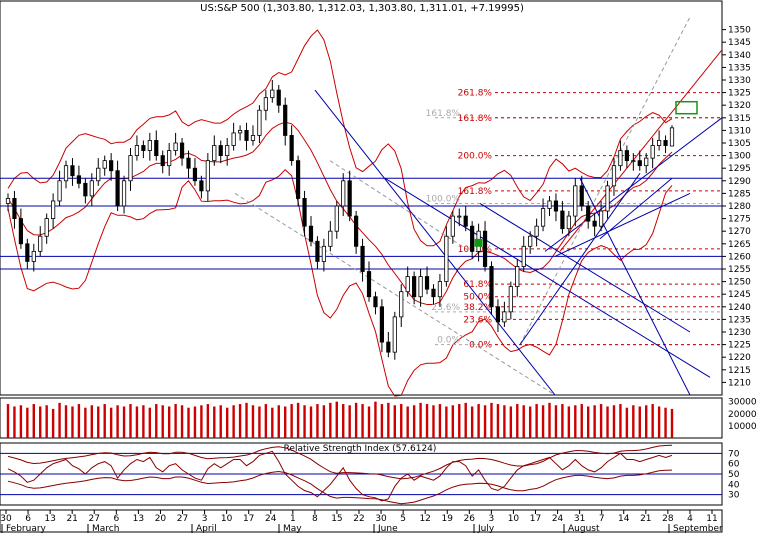 The width and height of the screenshot is (765, 533). What do you see at coordinates (378, 418) in the screenshot?
I see `volume-panel: 30000 20000 10000` at bounding box center [378, 418].